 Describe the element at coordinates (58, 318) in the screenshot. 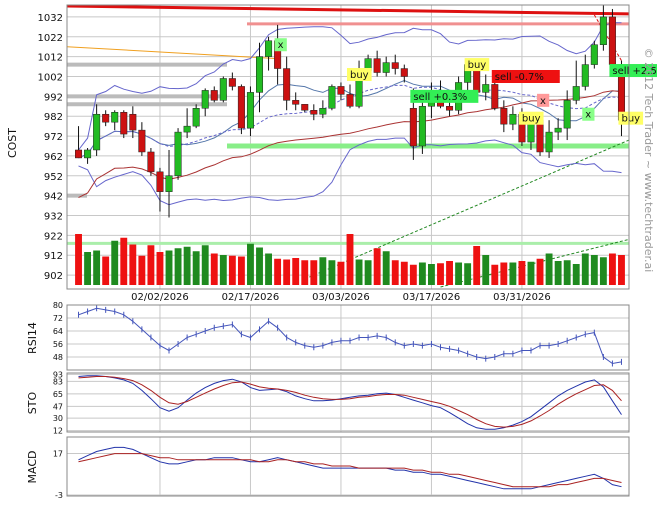

I see `rsi-ytick-label: 72` at that location.